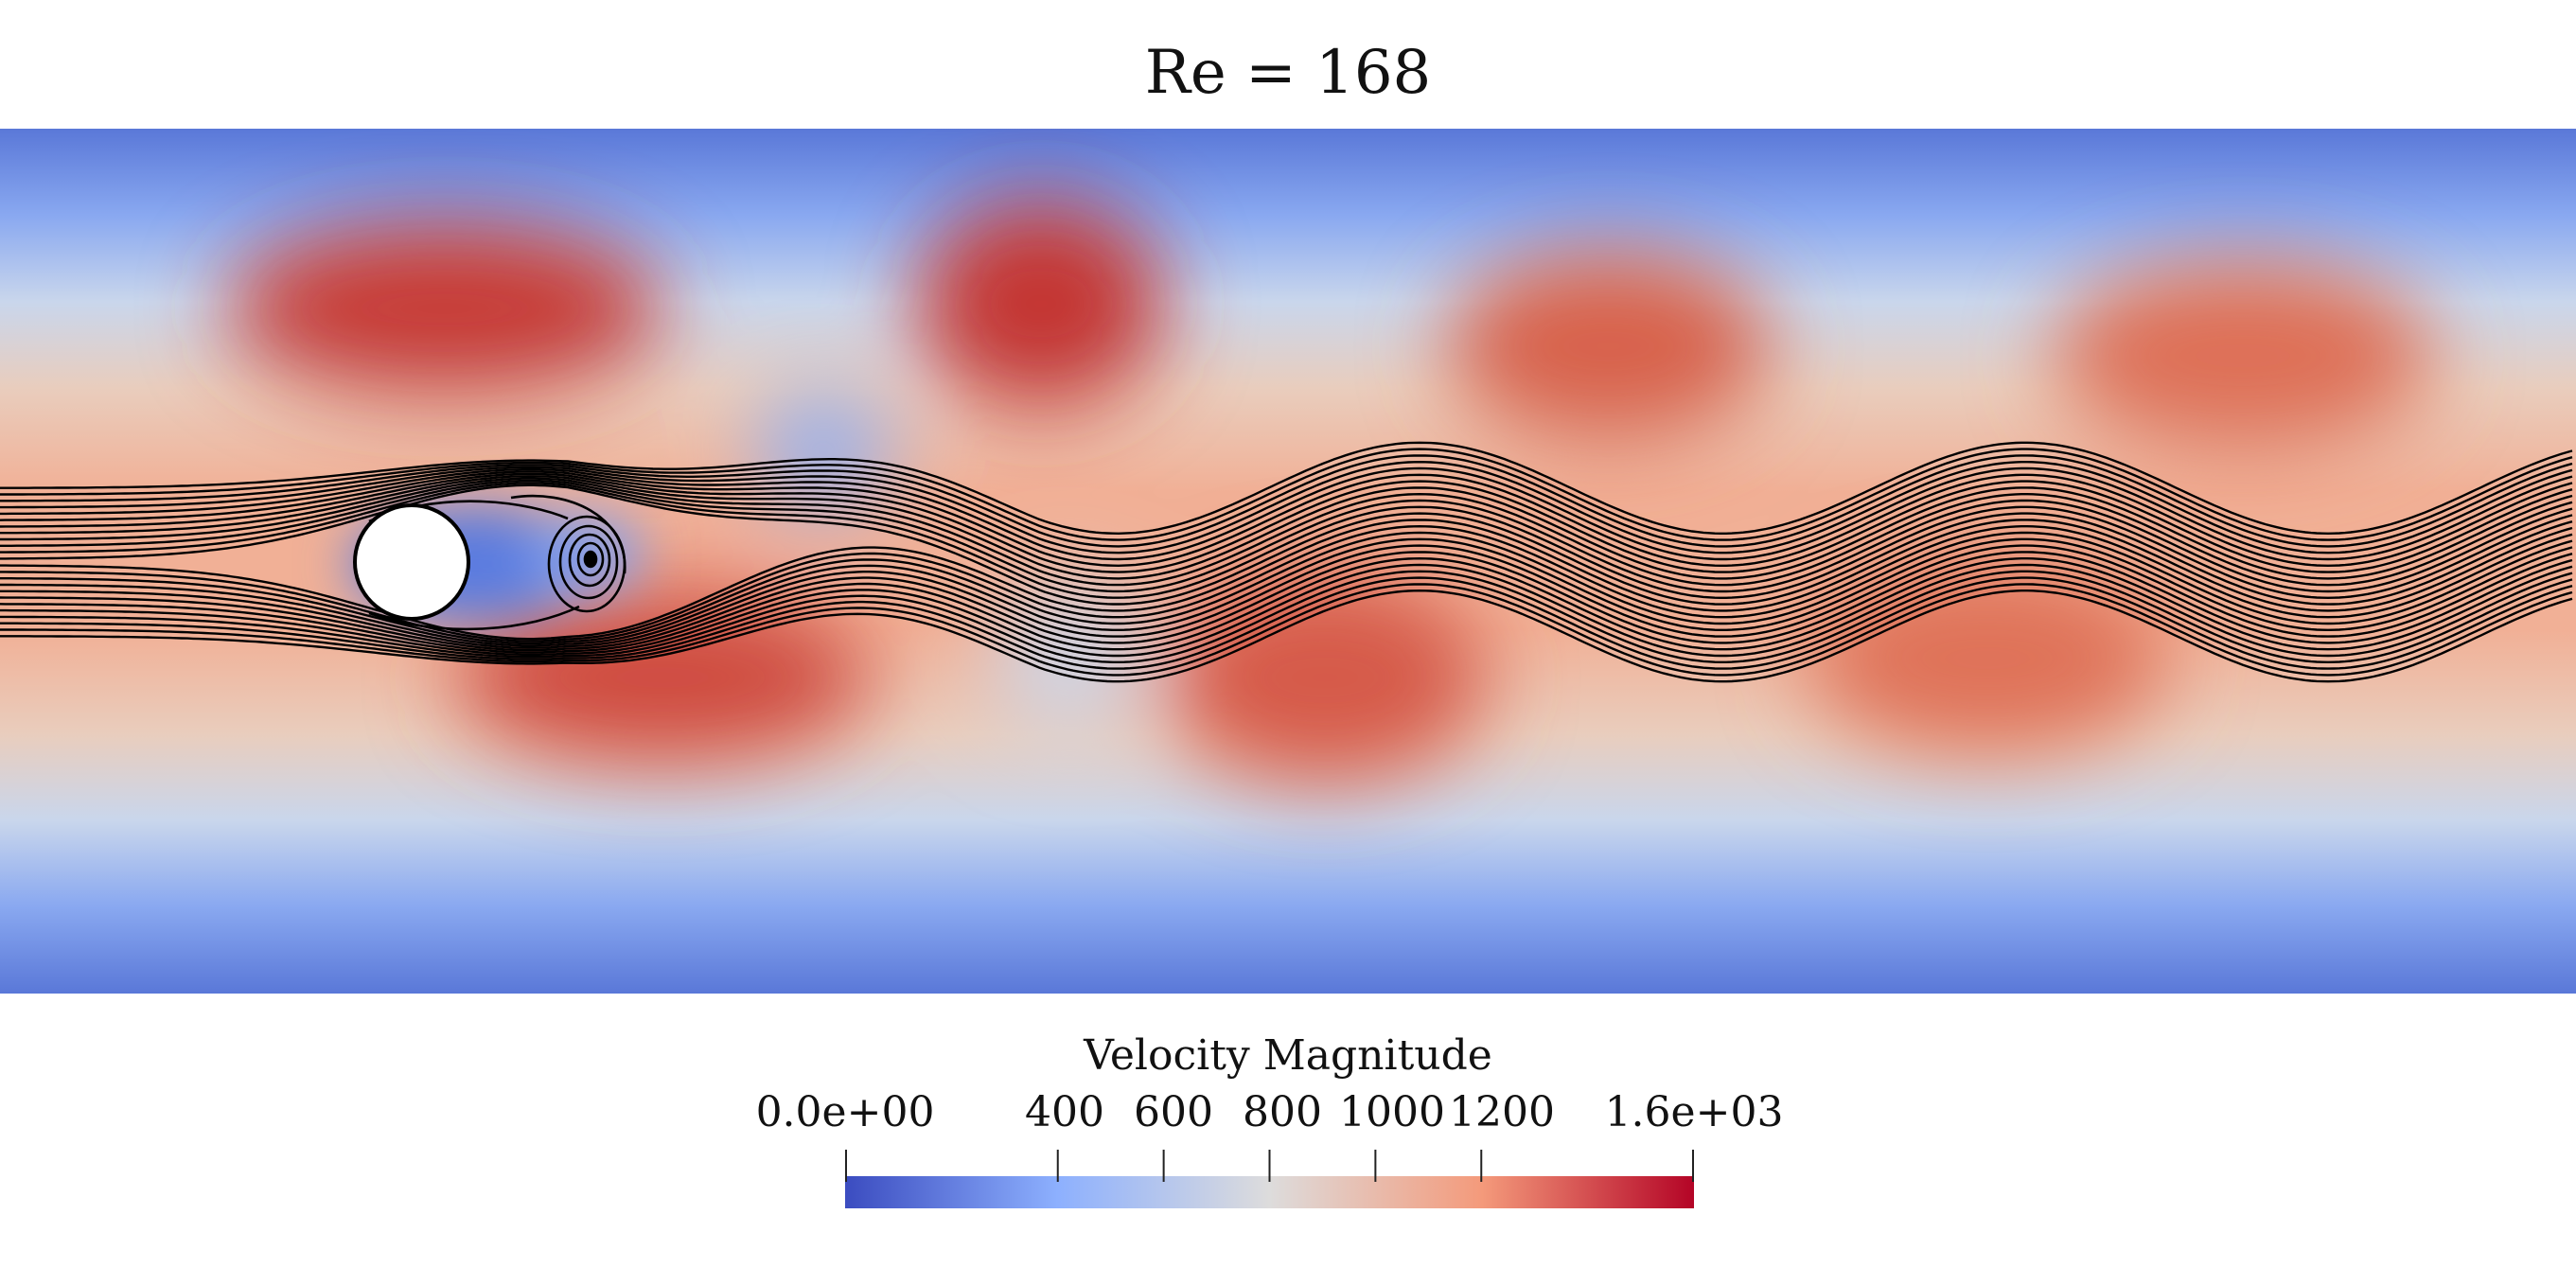 Image resolution: width=2576 pixels, height=1267 pixels. Describe the element at coordinates (1173, 1112) in the screenshot. I see `colorbar-tick-label-600: 600` at that location.